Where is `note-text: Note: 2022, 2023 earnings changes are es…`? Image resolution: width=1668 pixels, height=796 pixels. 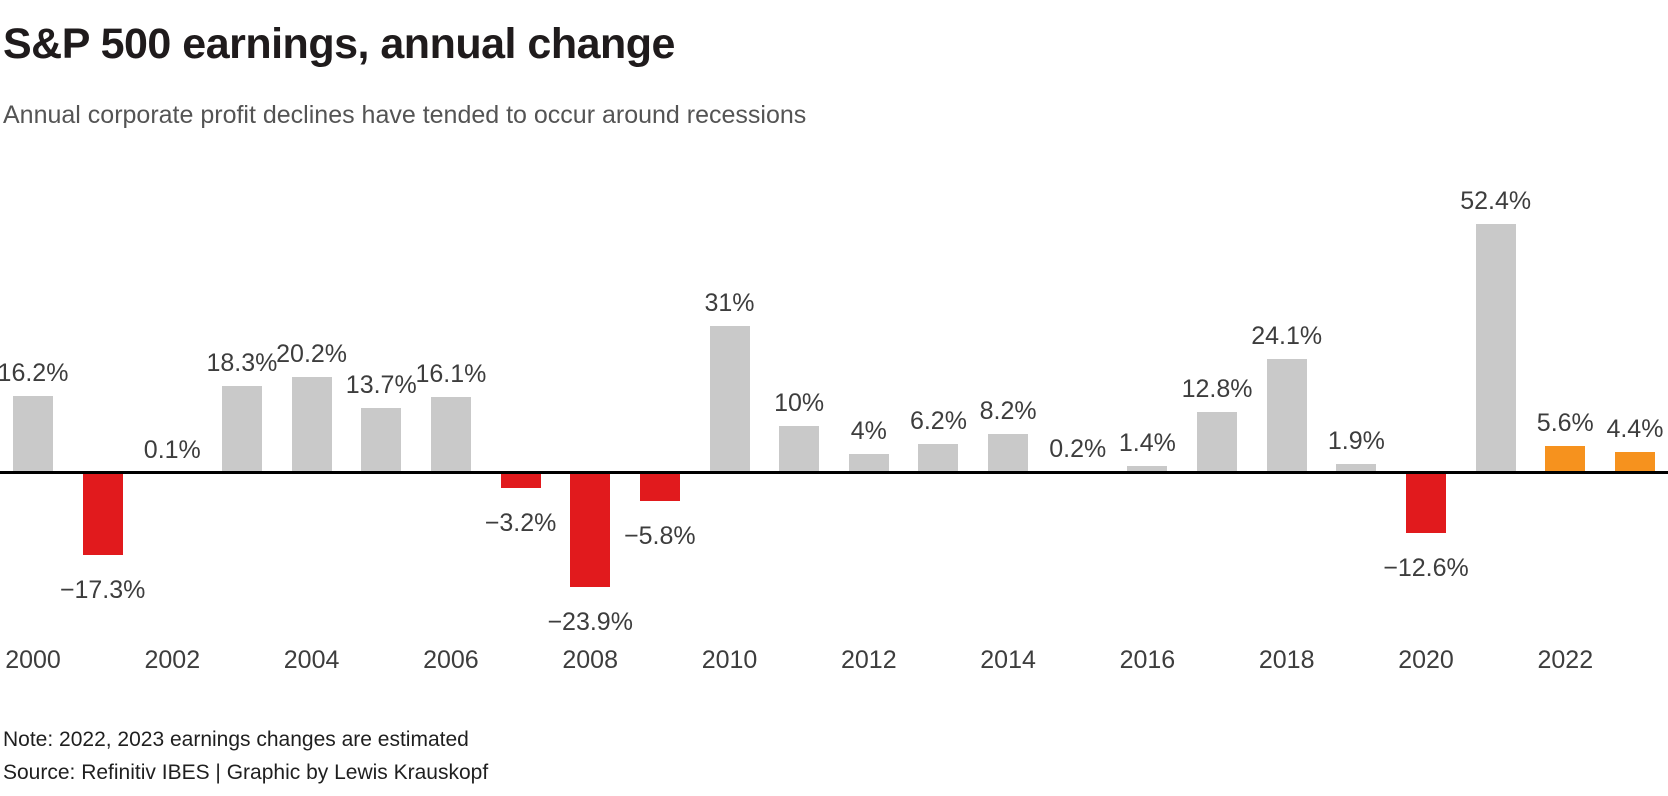 note-text: Note: 2022, 2023 earnings changes are es… is located at coordinates (236, 739).